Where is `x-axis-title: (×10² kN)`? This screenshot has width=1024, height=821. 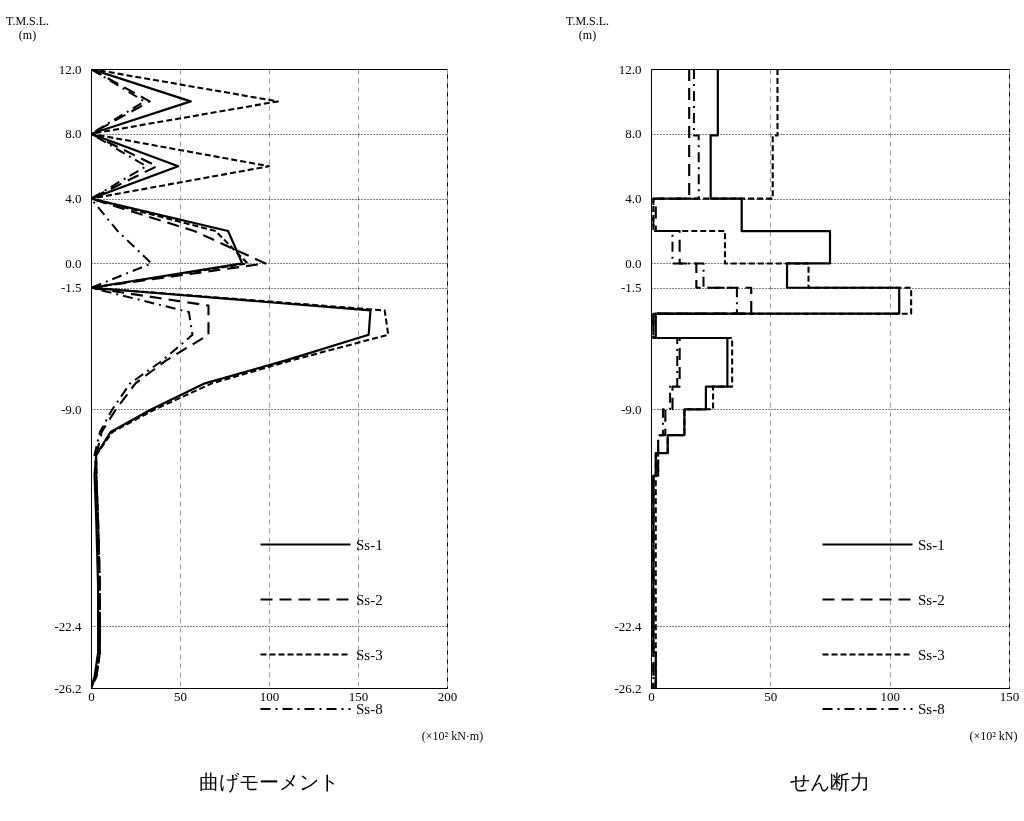 x-axis-title: (×10² kN) is located at coordinates (993, 735).